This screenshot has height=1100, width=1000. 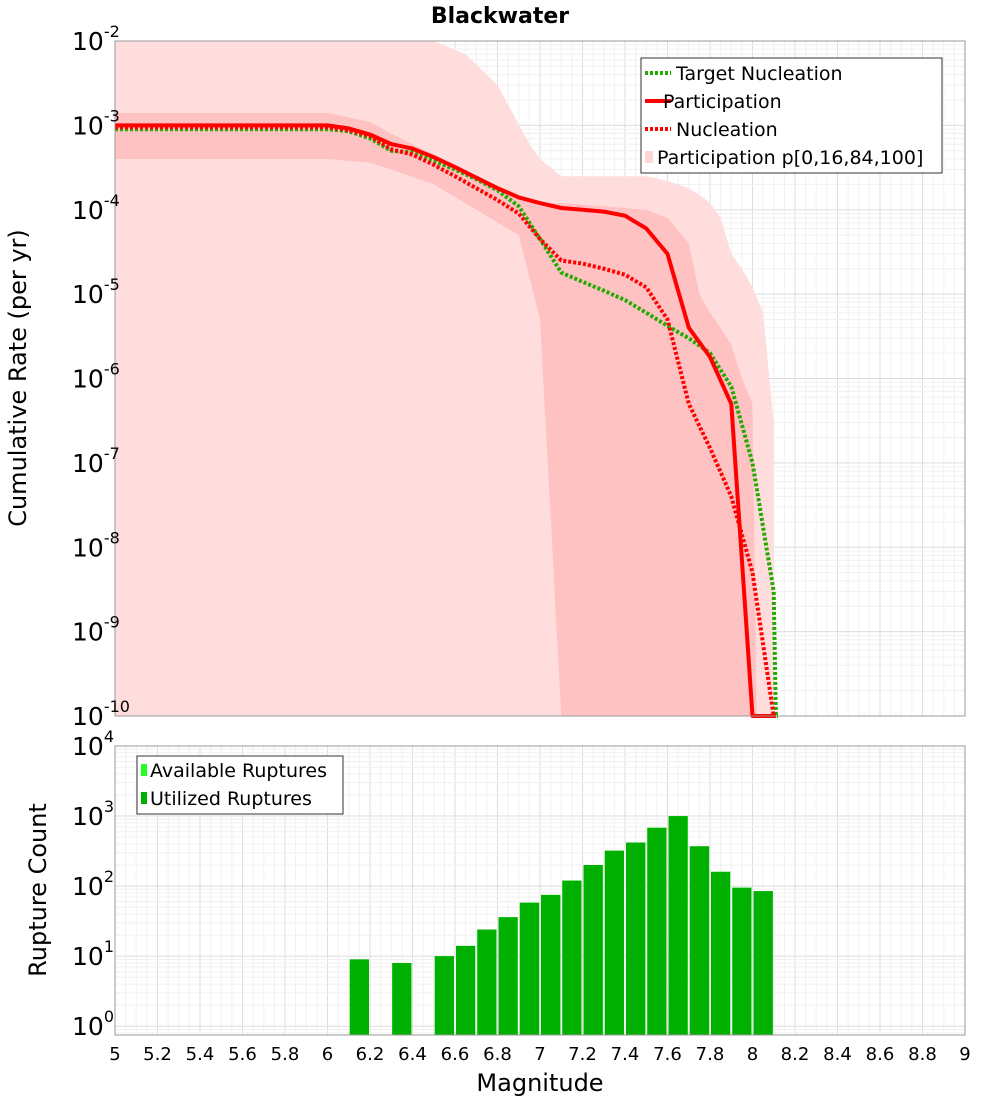 I want to click on legend-participation-band: Participation p[0,16,84,100], so click(x=784, y=158).